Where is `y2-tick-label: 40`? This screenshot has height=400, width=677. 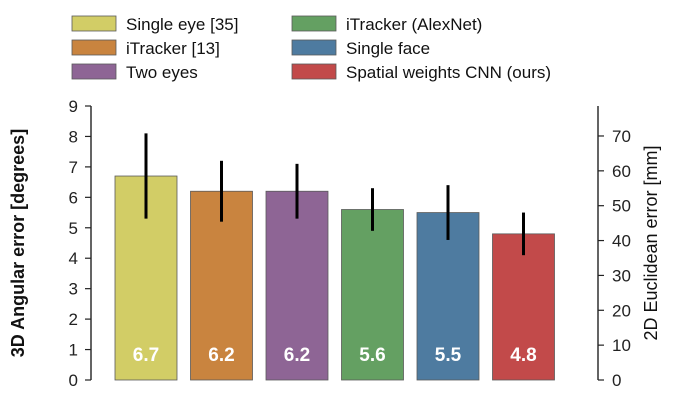 y2-tick-label: 40 is located at coordinates (621, 241).